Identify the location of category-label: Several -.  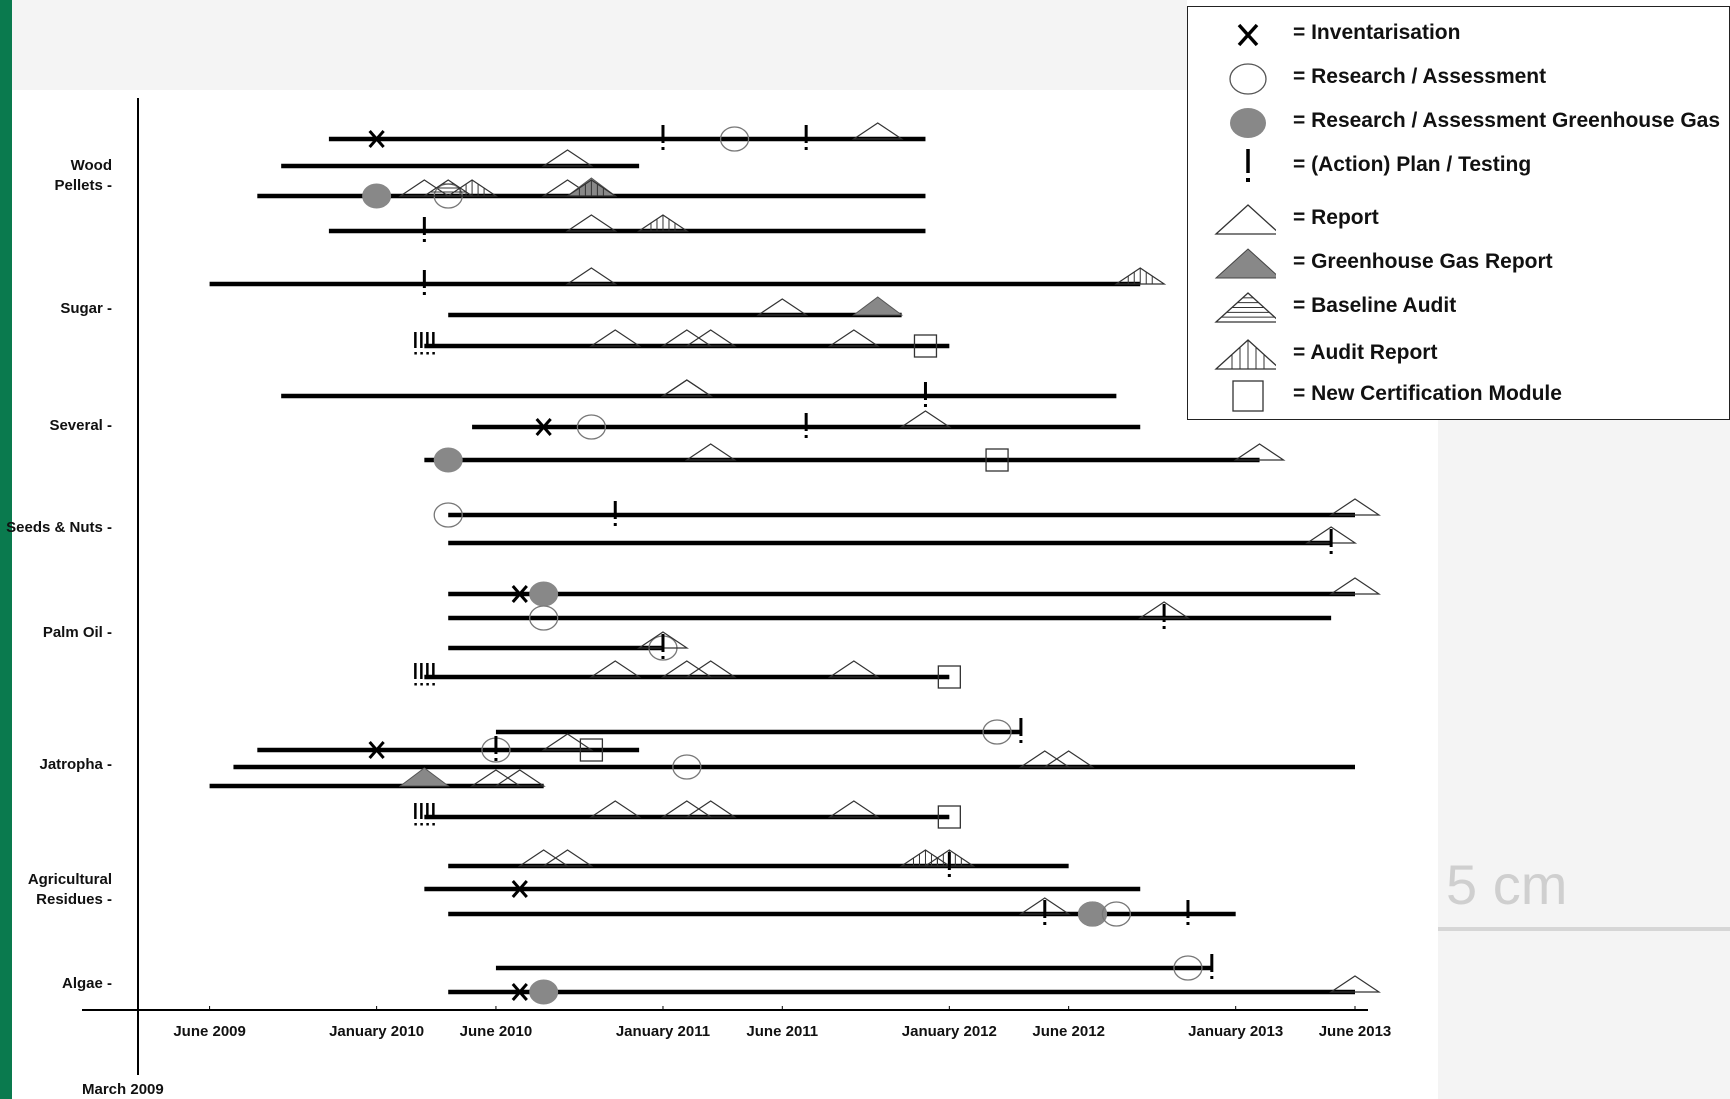
(80, 425).